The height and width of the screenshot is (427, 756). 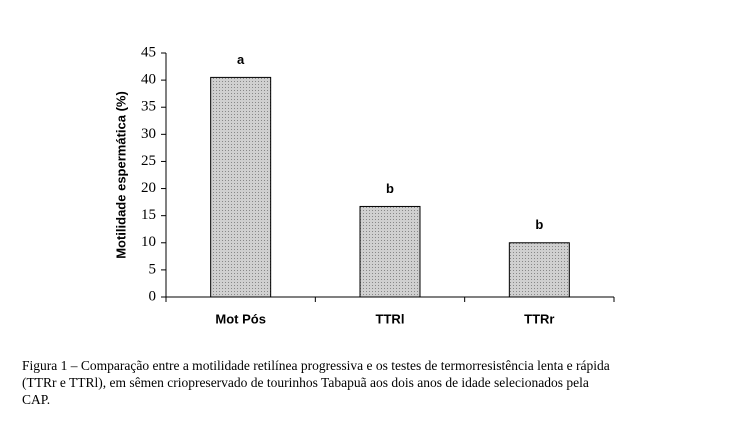 What do you see at coordinates (539, 318) in the screenshot?
I see `x-tick-label: TTRr` at bounding box center [539, 318].